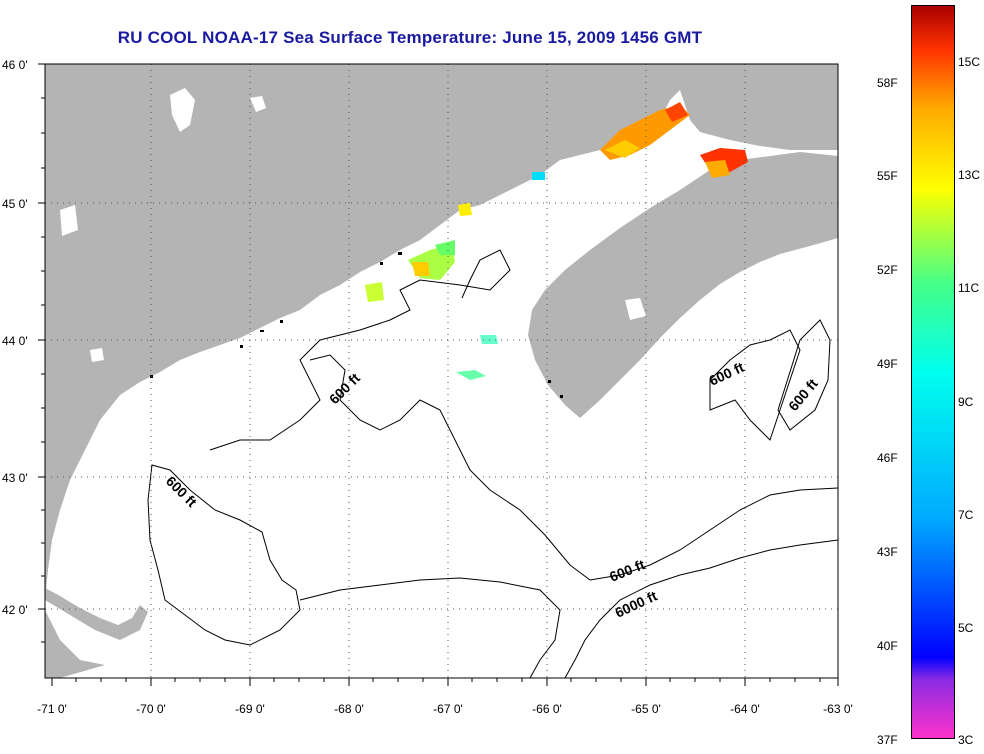  I want to click on lat-label-44: 44 0', so click(15, 341).